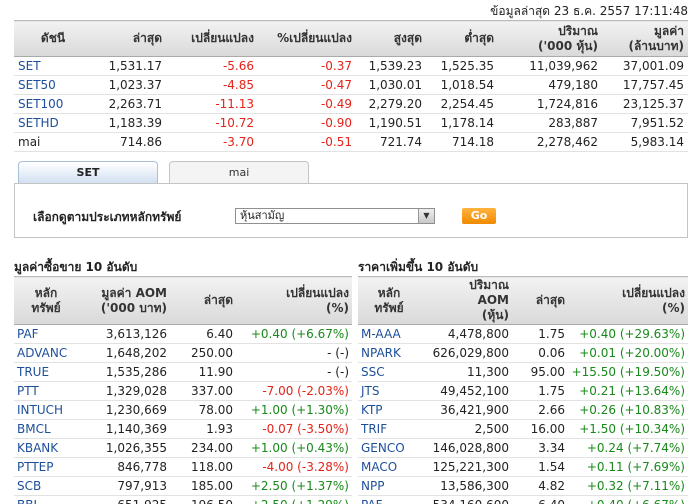  Describe the element at coordinates (466, 300) in the screenshot. I see `col-aom-volume: ปริมาณ AOM (หุ้น)` at that location.